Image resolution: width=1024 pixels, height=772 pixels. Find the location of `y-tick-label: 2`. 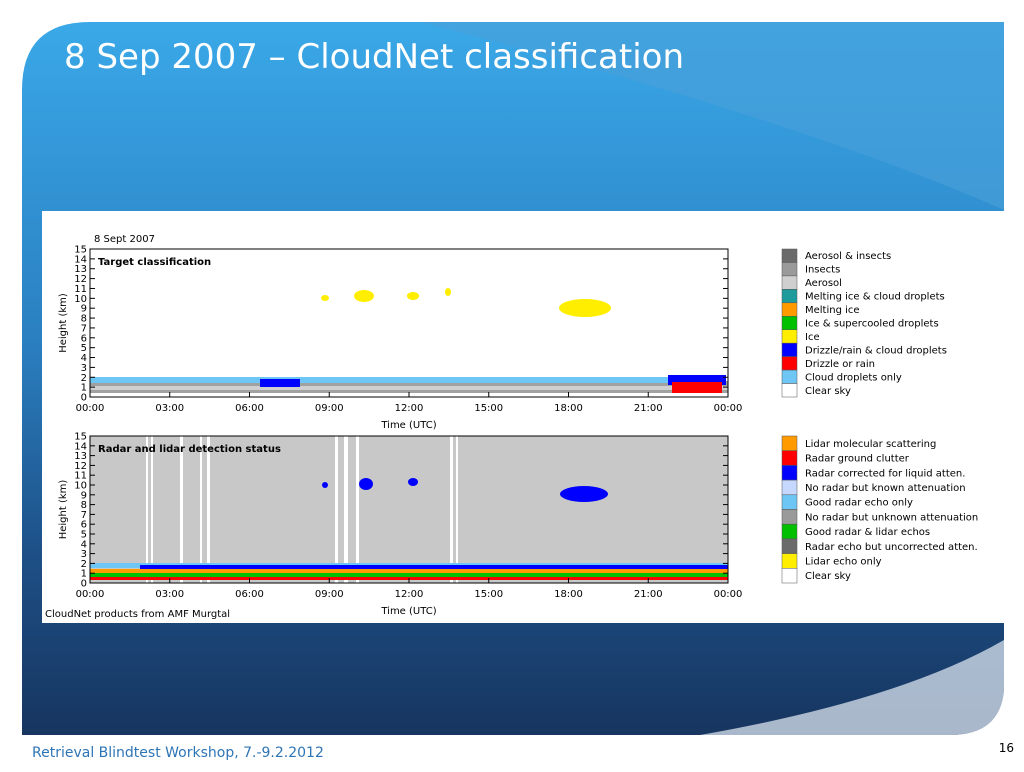

y-tick-label: 2 is located at coordinates (84, 564).